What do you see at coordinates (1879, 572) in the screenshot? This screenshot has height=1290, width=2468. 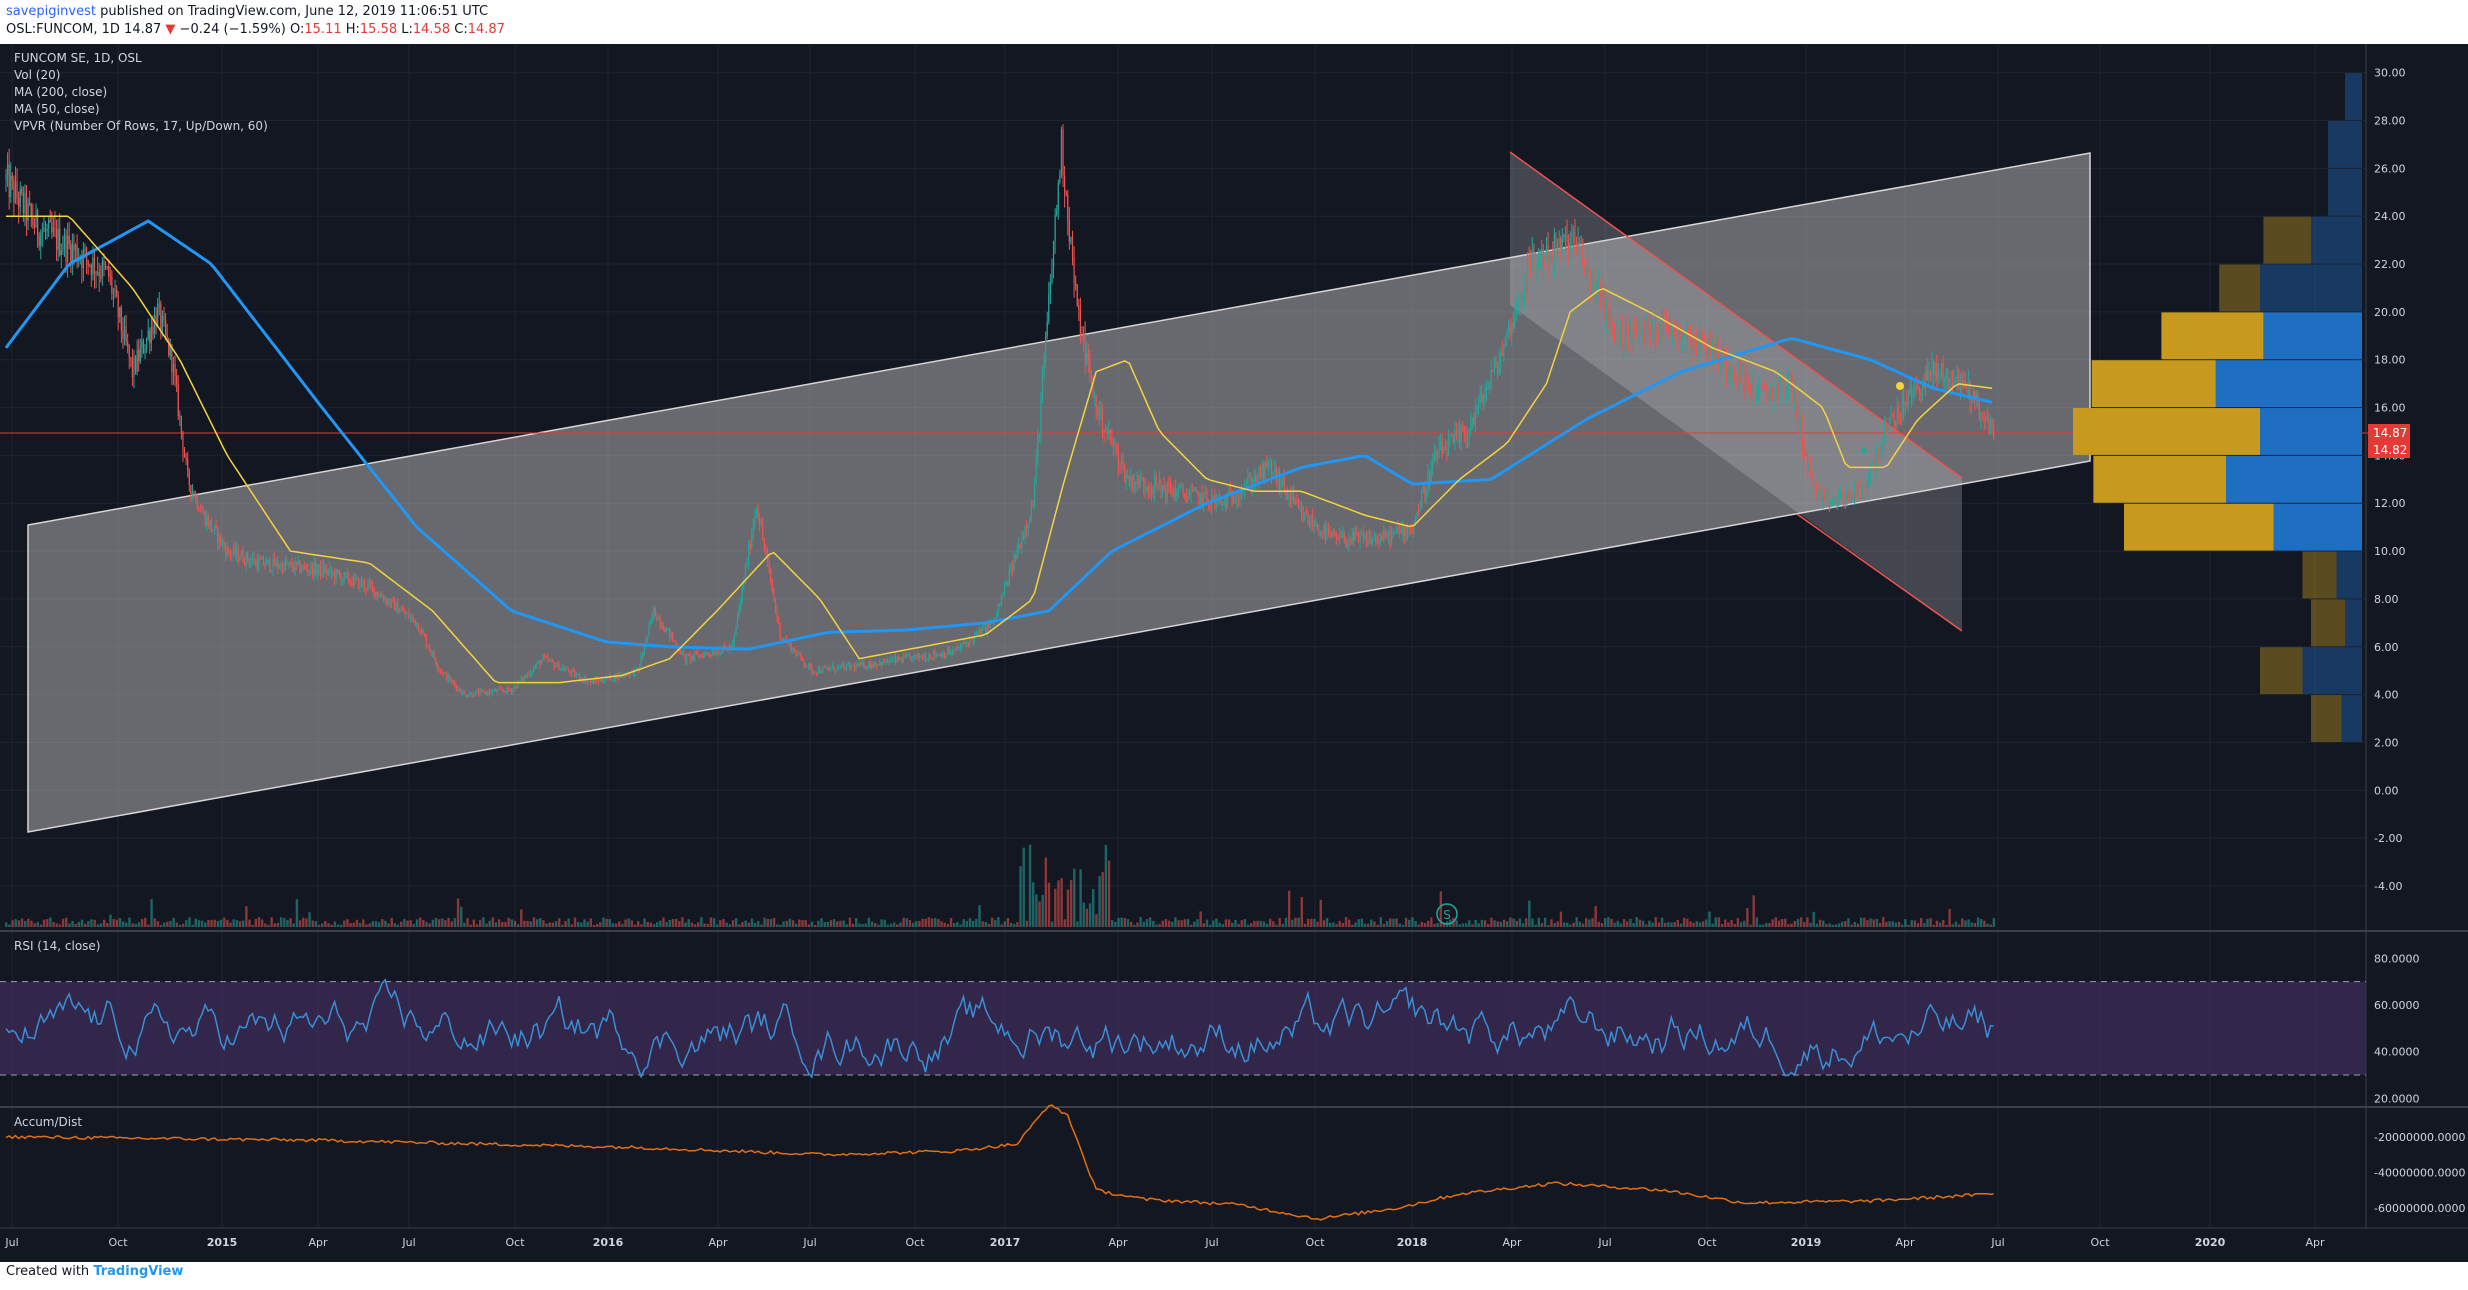 I see `descending-channel-bottom` at bounding box center [1879, 572].